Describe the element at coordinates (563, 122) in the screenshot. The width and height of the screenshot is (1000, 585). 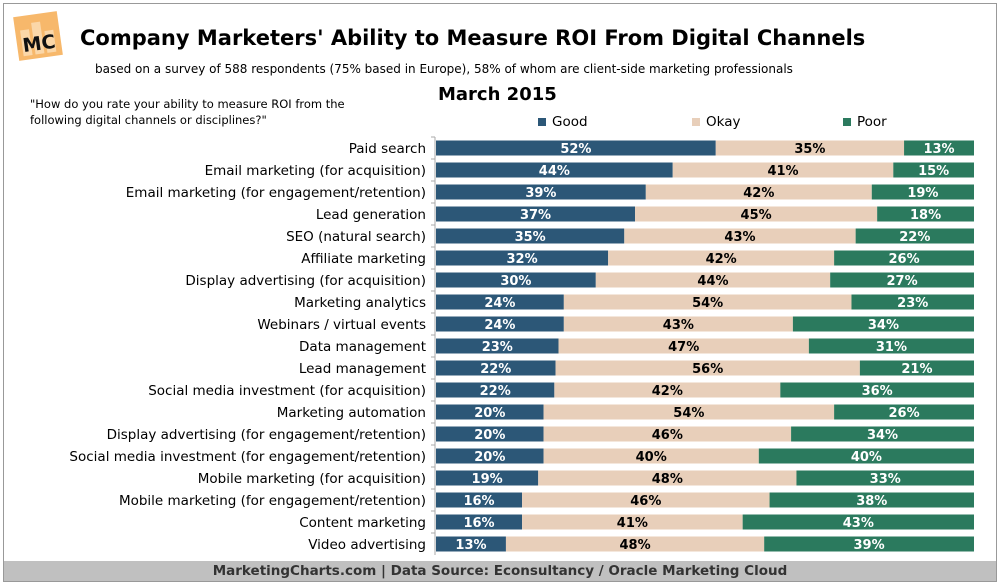
I see `legend-good: Good` at that location.